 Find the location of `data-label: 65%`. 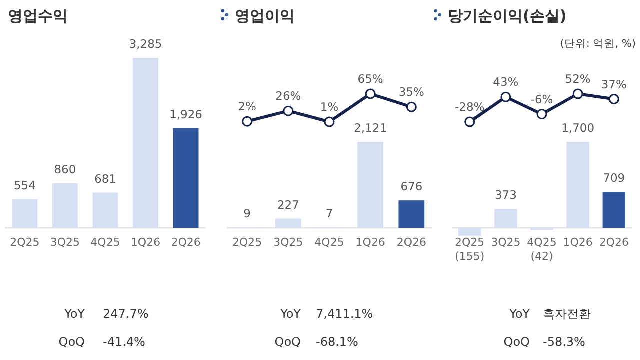

data-label: 65% is located at coordinates (371, 79).